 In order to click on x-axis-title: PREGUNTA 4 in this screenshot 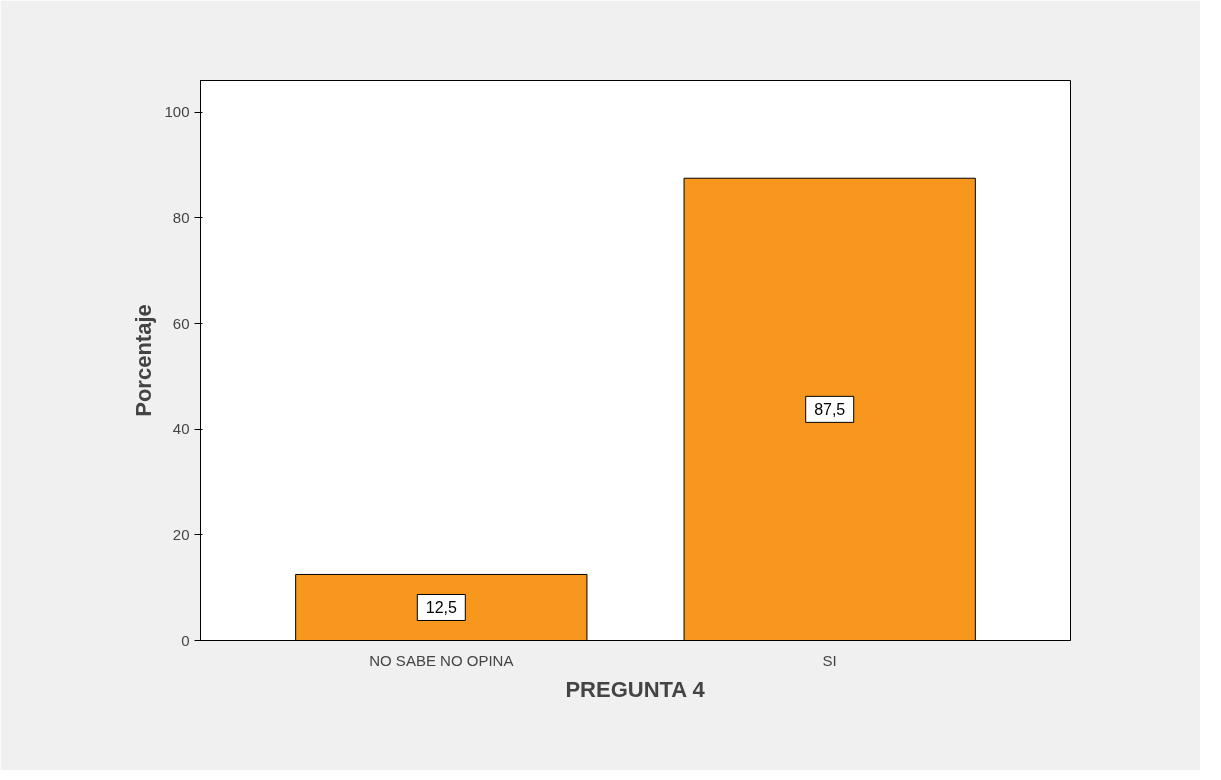, I will do `click(635, 689)`.